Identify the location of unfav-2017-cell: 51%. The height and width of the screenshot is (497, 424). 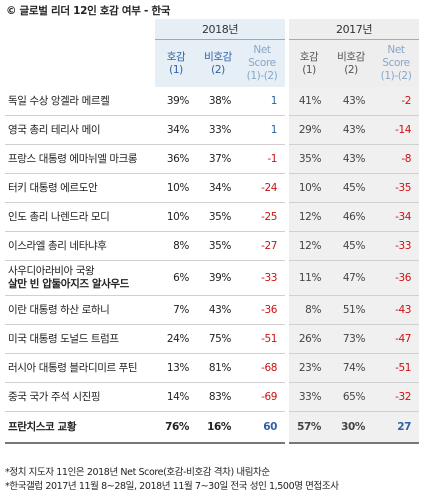
(351, 310).